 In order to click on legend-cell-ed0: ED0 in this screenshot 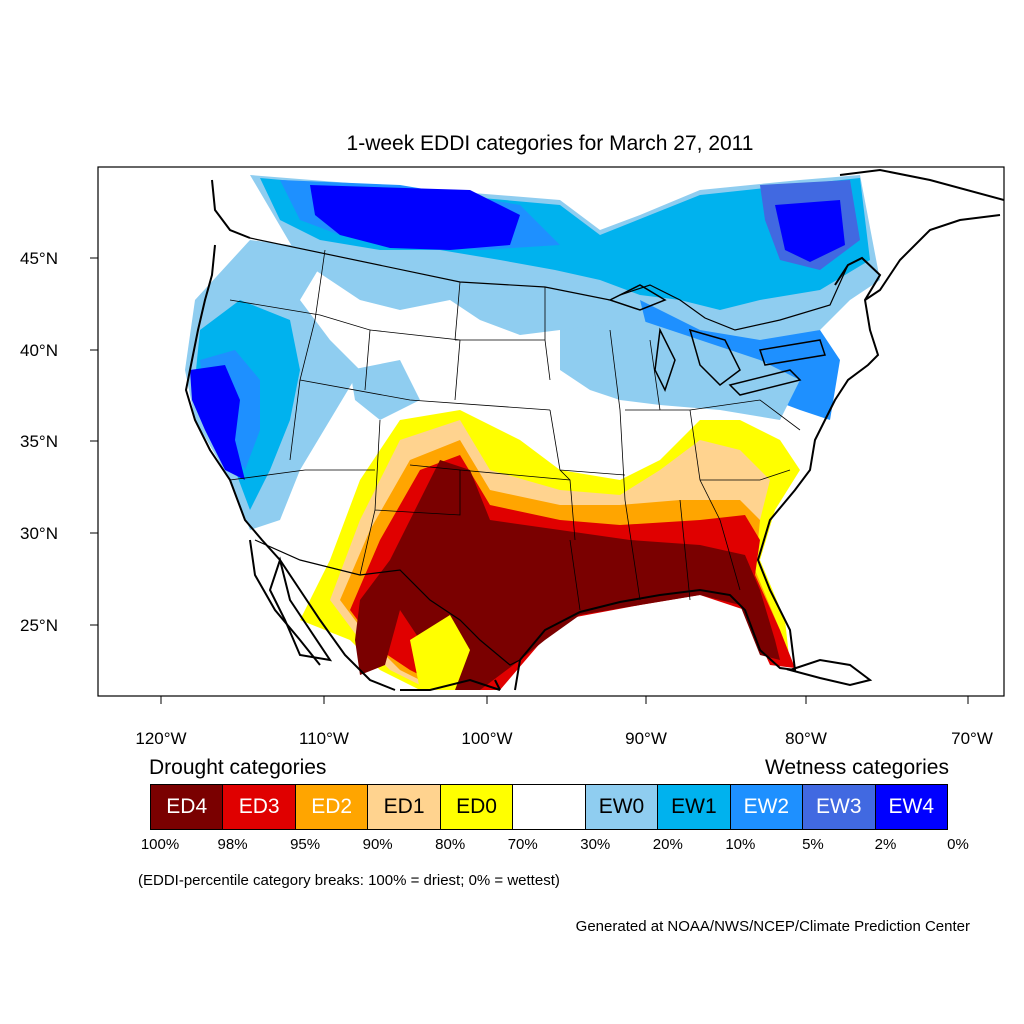, I will do `click(477, 807)`.